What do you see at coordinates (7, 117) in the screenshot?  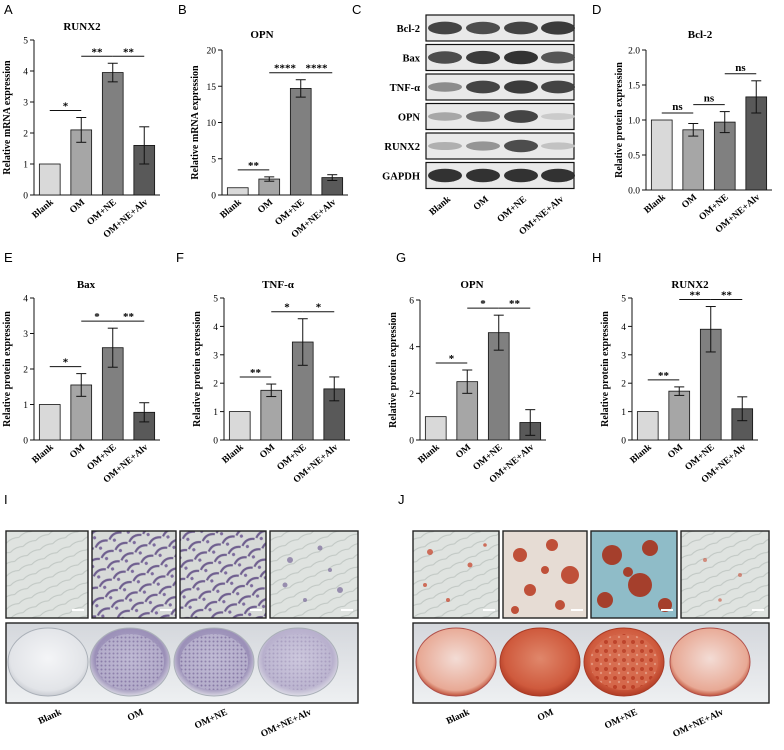 I see `y-axis-label: Relative mRNA expression` at bounding box center [7, 117].